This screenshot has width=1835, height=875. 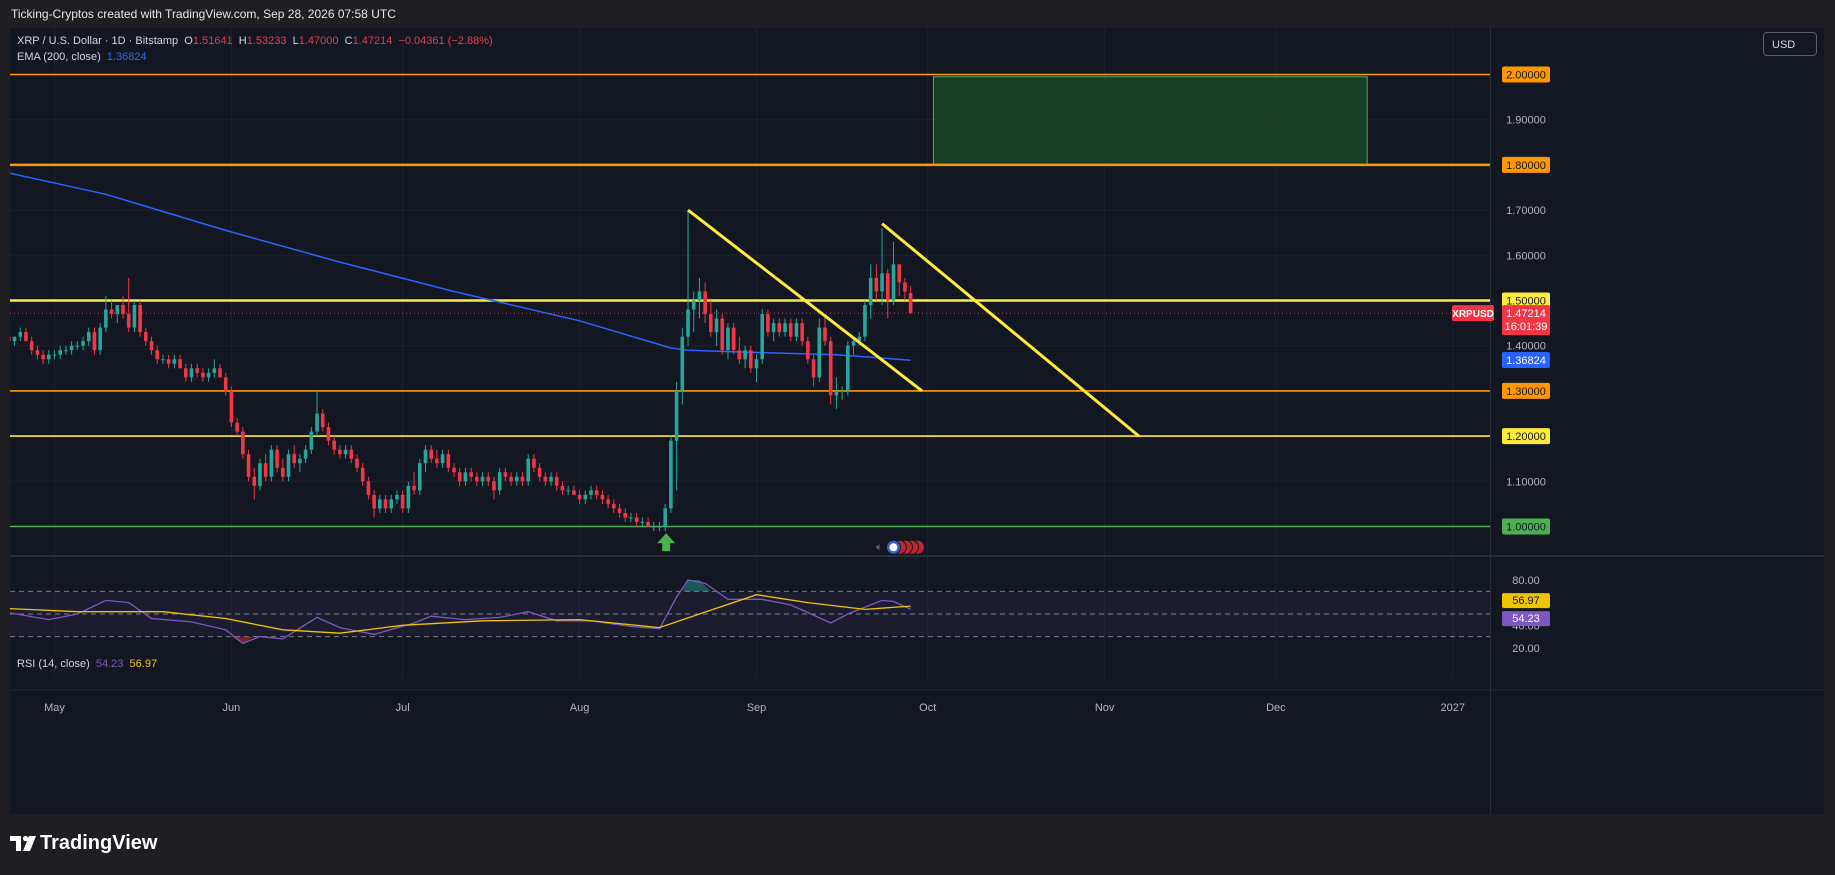 What do you see at coordinates (403, 708) in the screenshot?
I see `time-tick-label: Jul` at bounding box center [403, 708].